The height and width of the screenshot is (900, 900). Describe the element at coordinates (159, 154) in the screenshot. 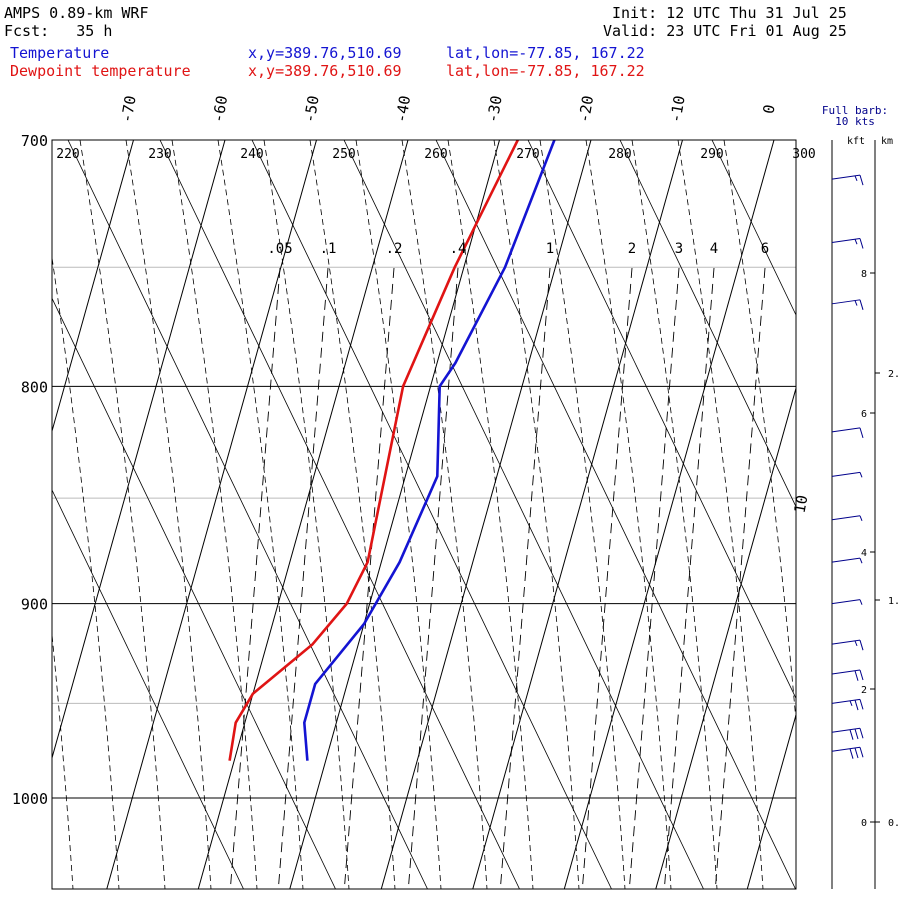

I see `dry-adiabat-label: 230` at that location.